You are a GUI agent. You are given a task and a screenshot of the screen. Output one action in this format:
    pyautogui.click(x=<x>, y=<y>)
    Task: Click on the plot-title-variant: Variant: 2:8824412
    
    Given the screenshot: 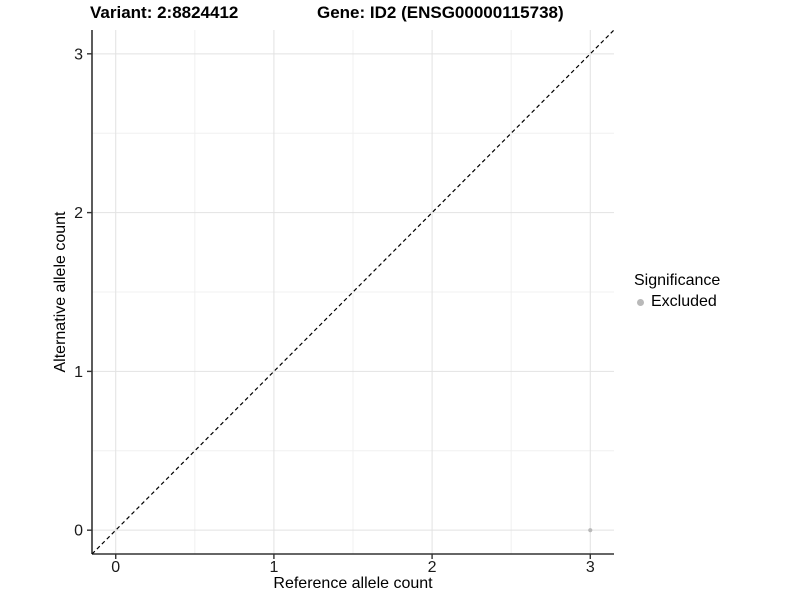 What is the action you would take?
    pyautogui.click(x=164, y=12)
    